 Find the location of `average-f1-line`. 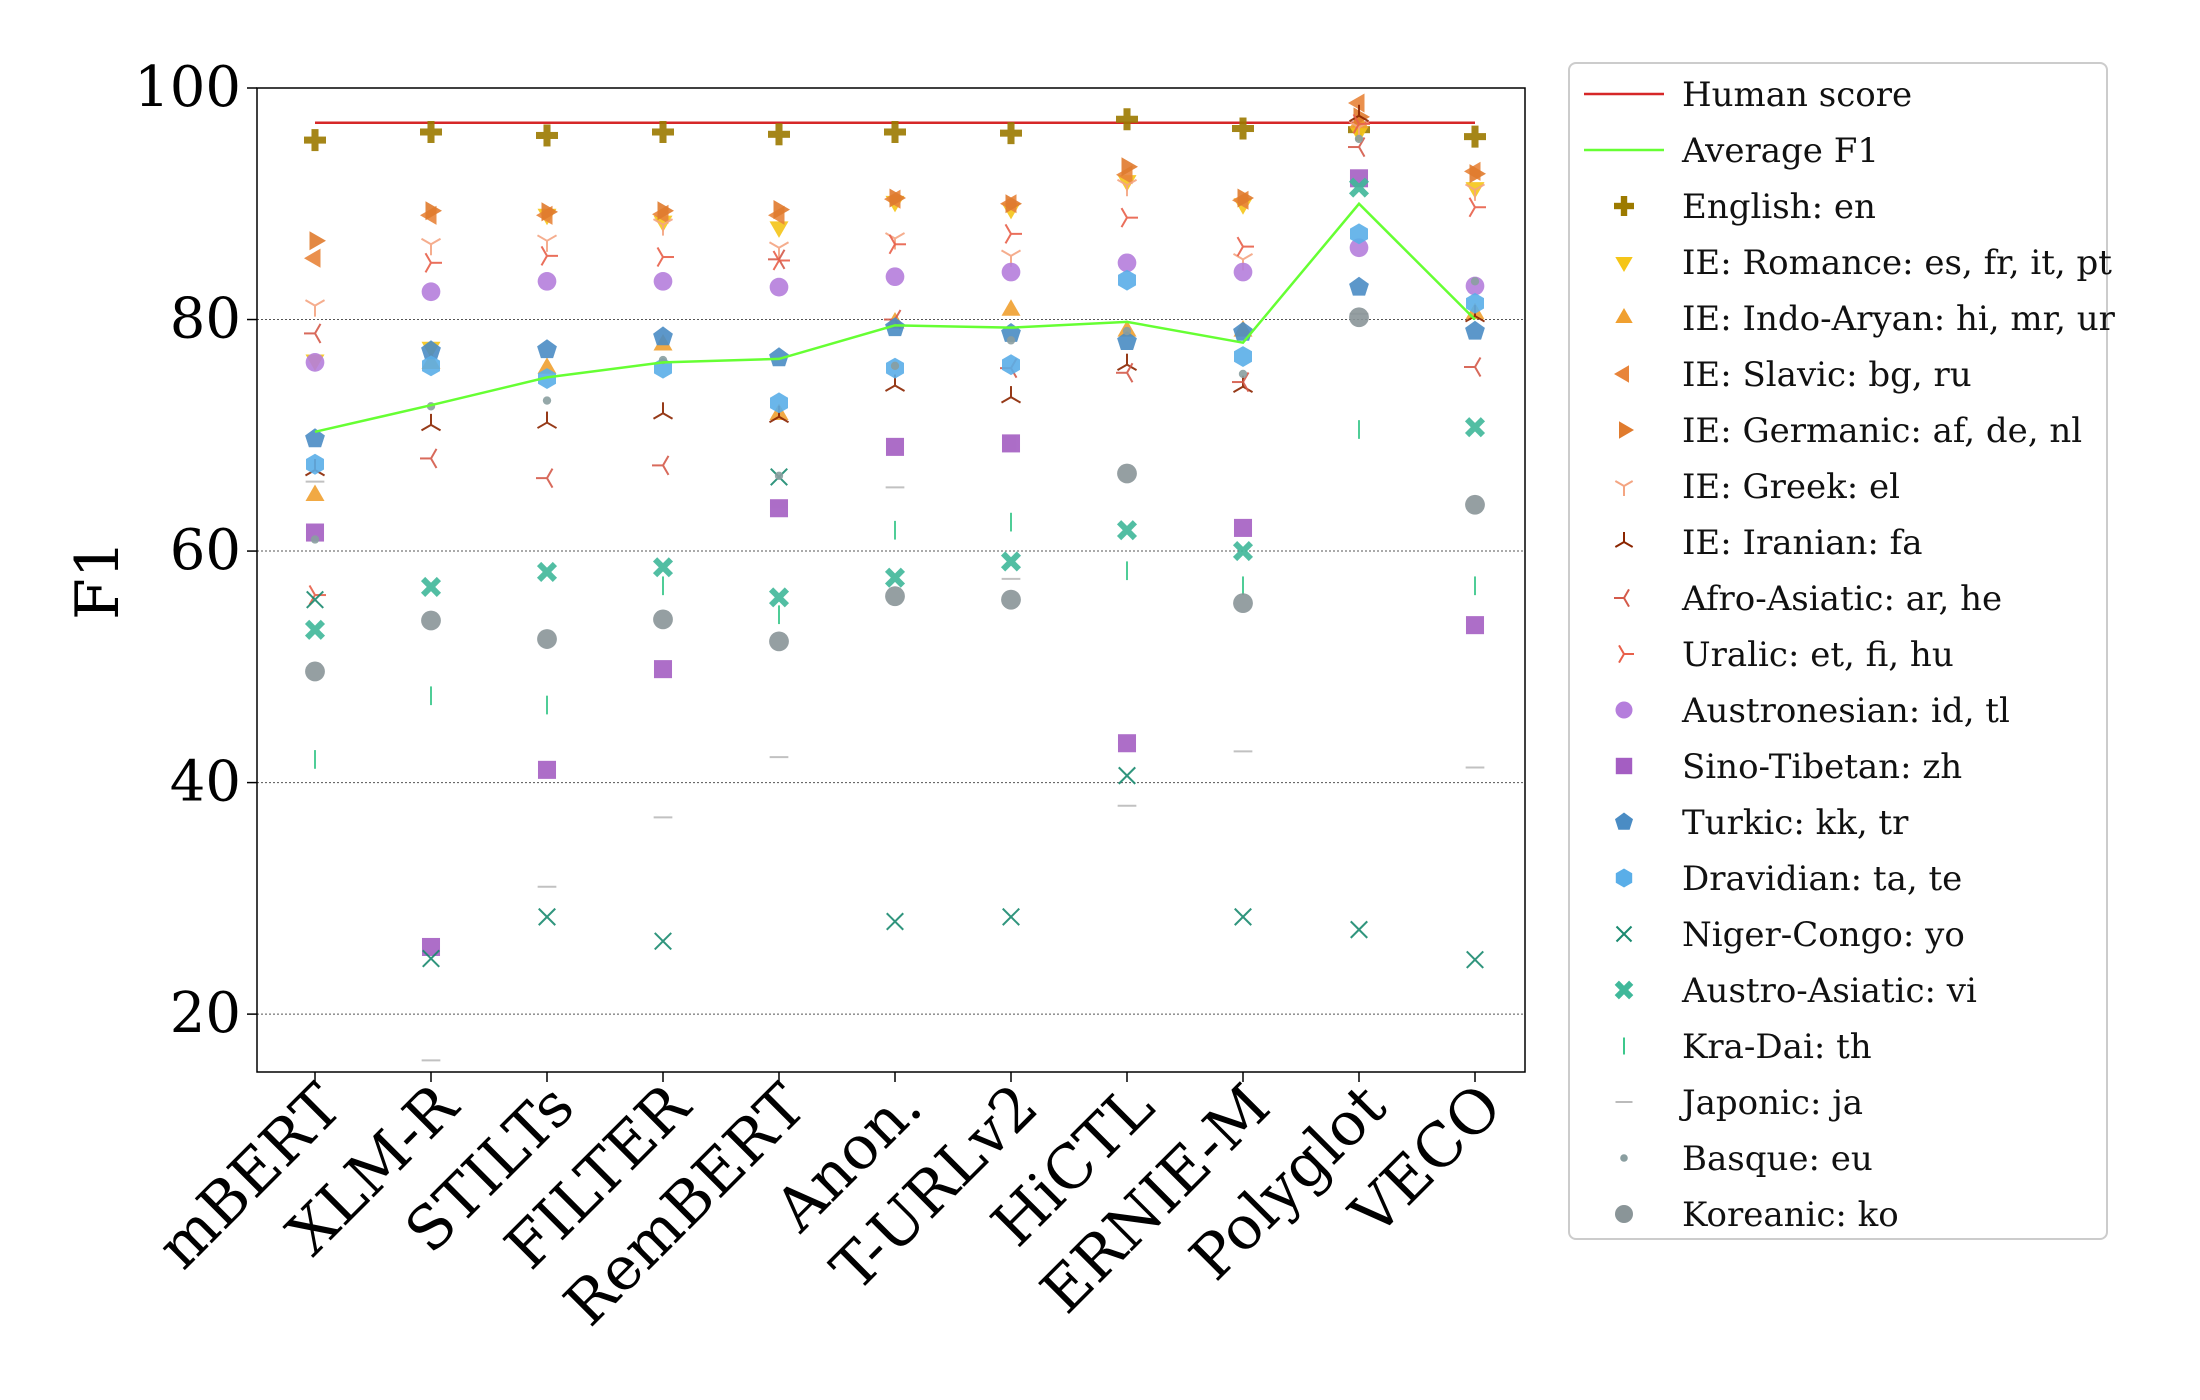

average-f1-line is located at coordinates (895, 317).